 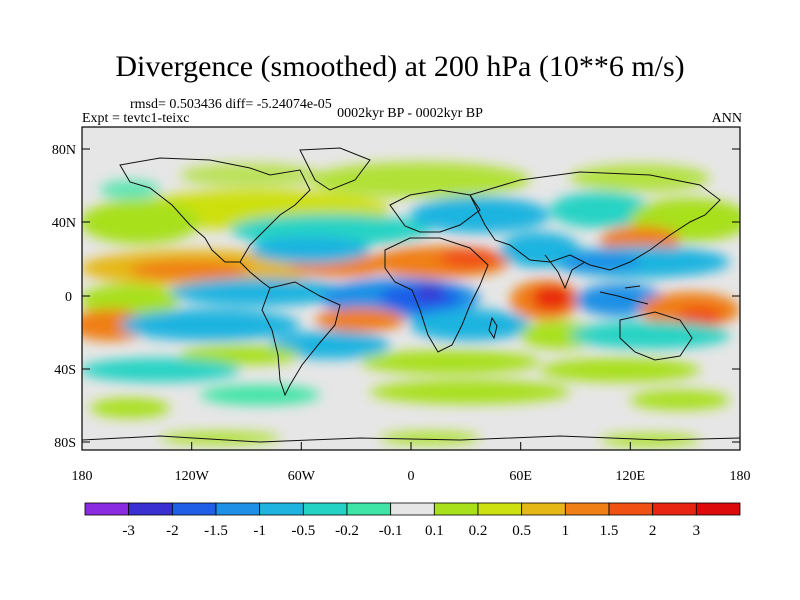 I want to click on lon-label: 120E, so click(x=631, y=476).